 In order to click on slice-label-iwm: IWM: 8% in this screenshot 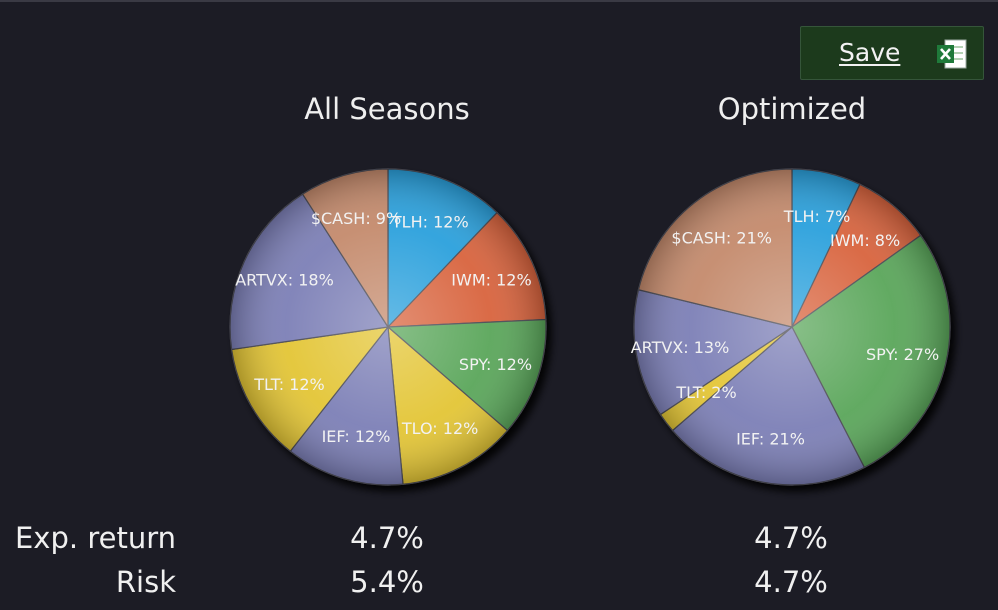, I will do `click(865, 240)`.